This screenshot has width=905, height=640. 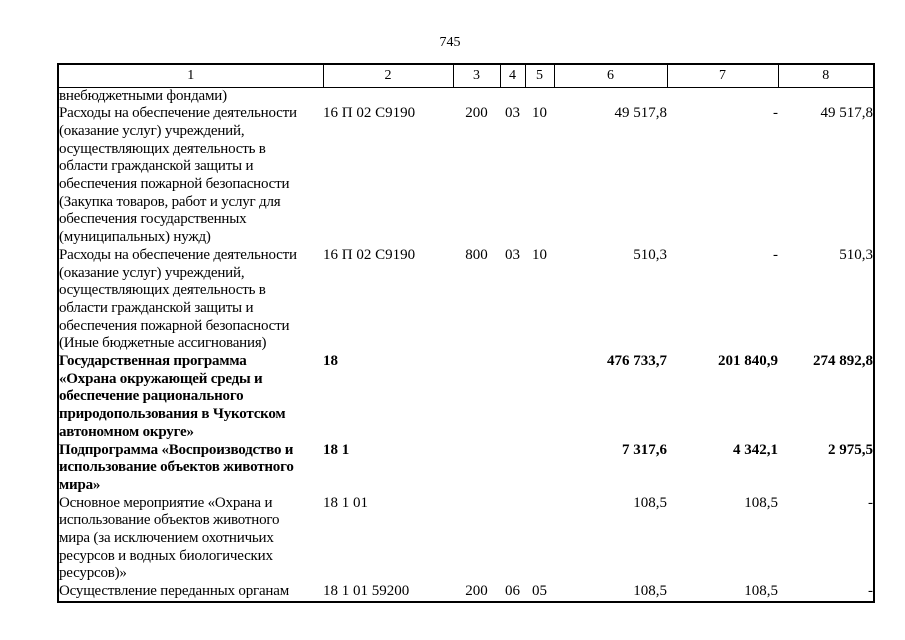 I want to click on table-row: внебюджетными фондами), so click(x=466, y=96).